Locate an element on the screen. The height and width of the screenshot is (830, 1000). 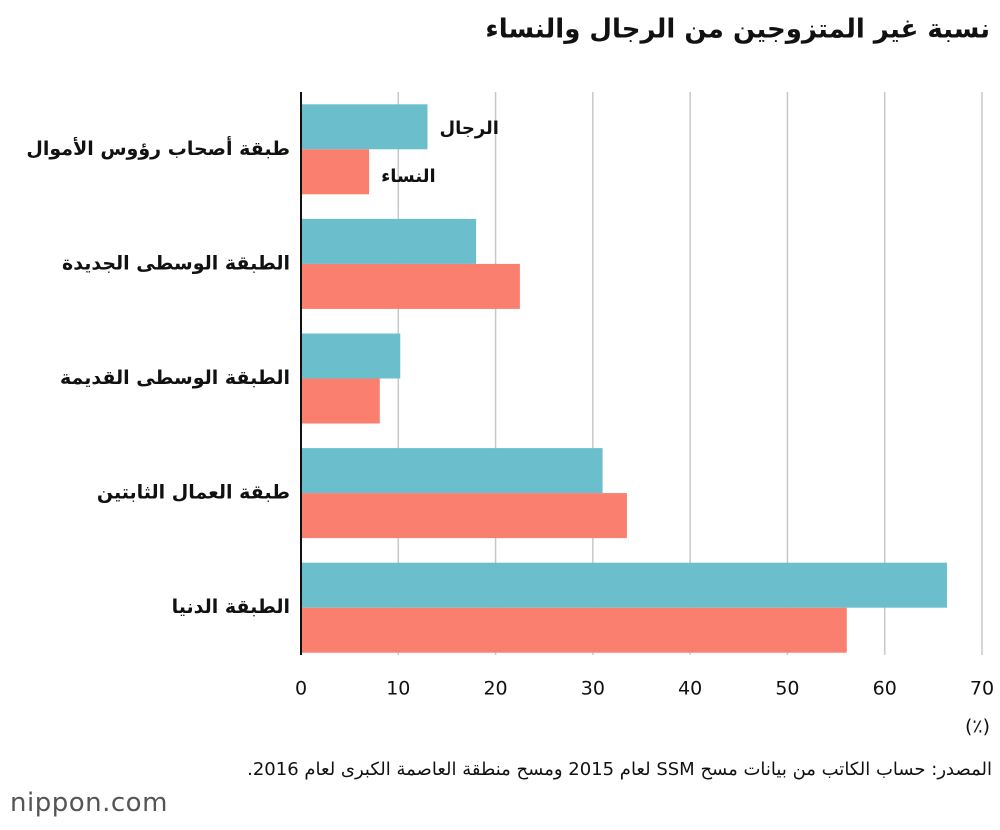
legend-label: الرجال is located at coordinates (468, 128).